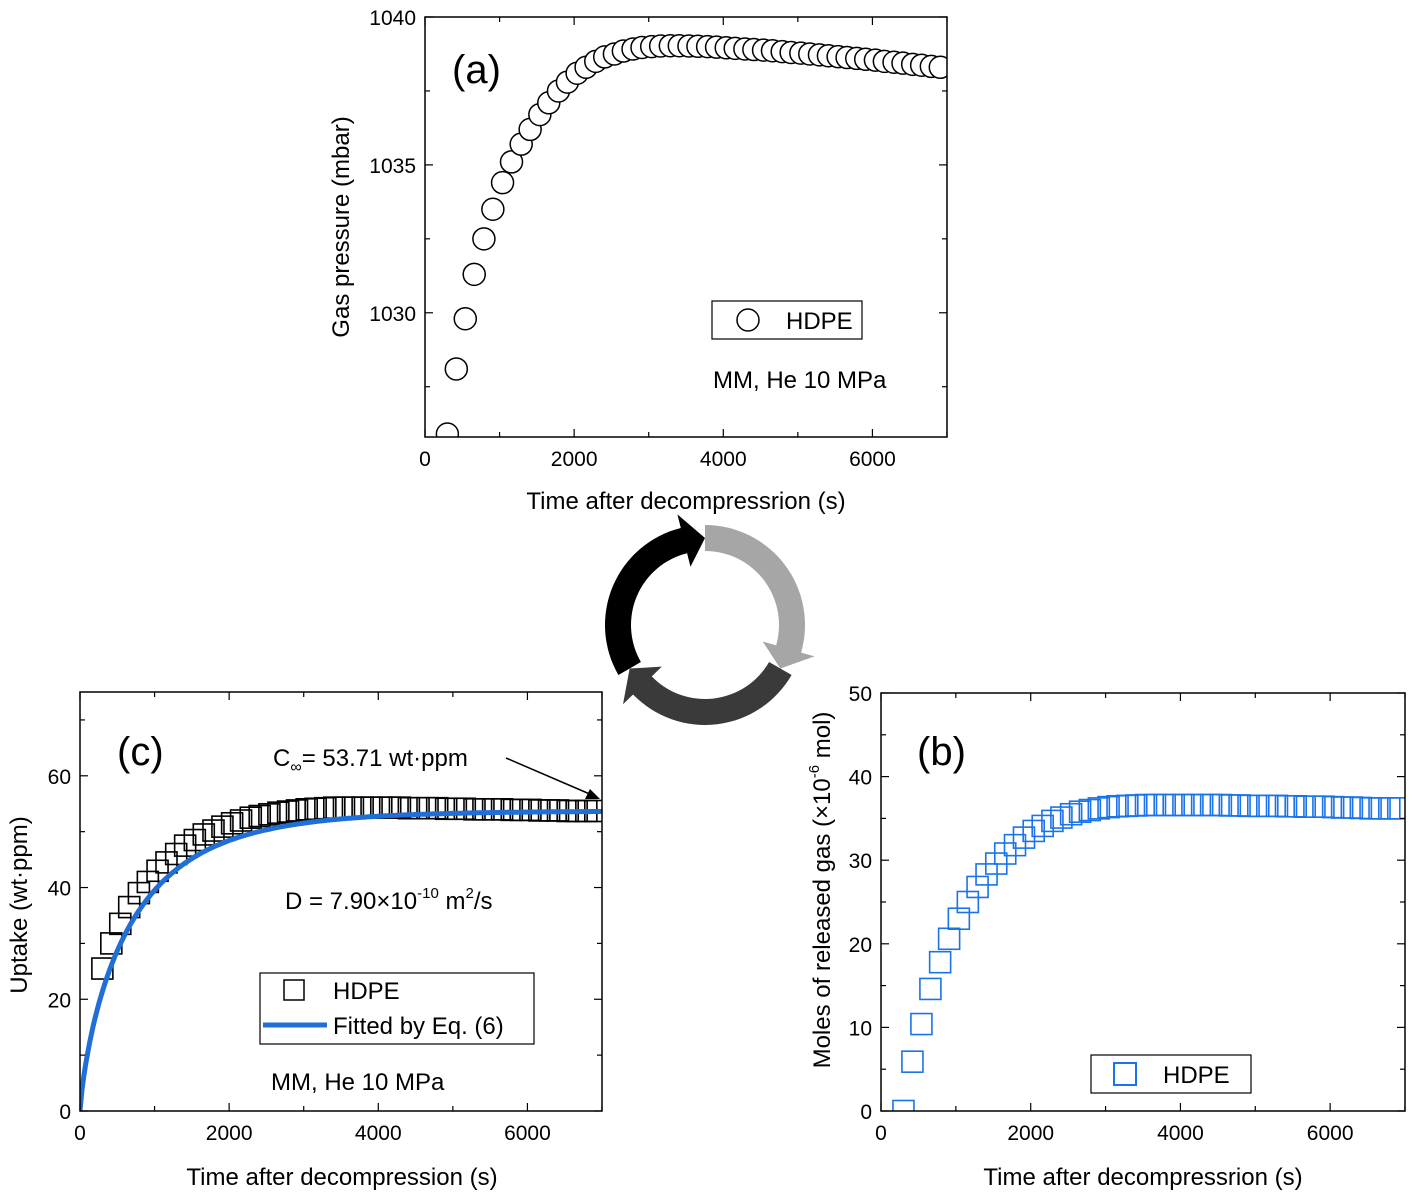  I want to click on panel-c-cinf-arrow-head, so click(592, 794).